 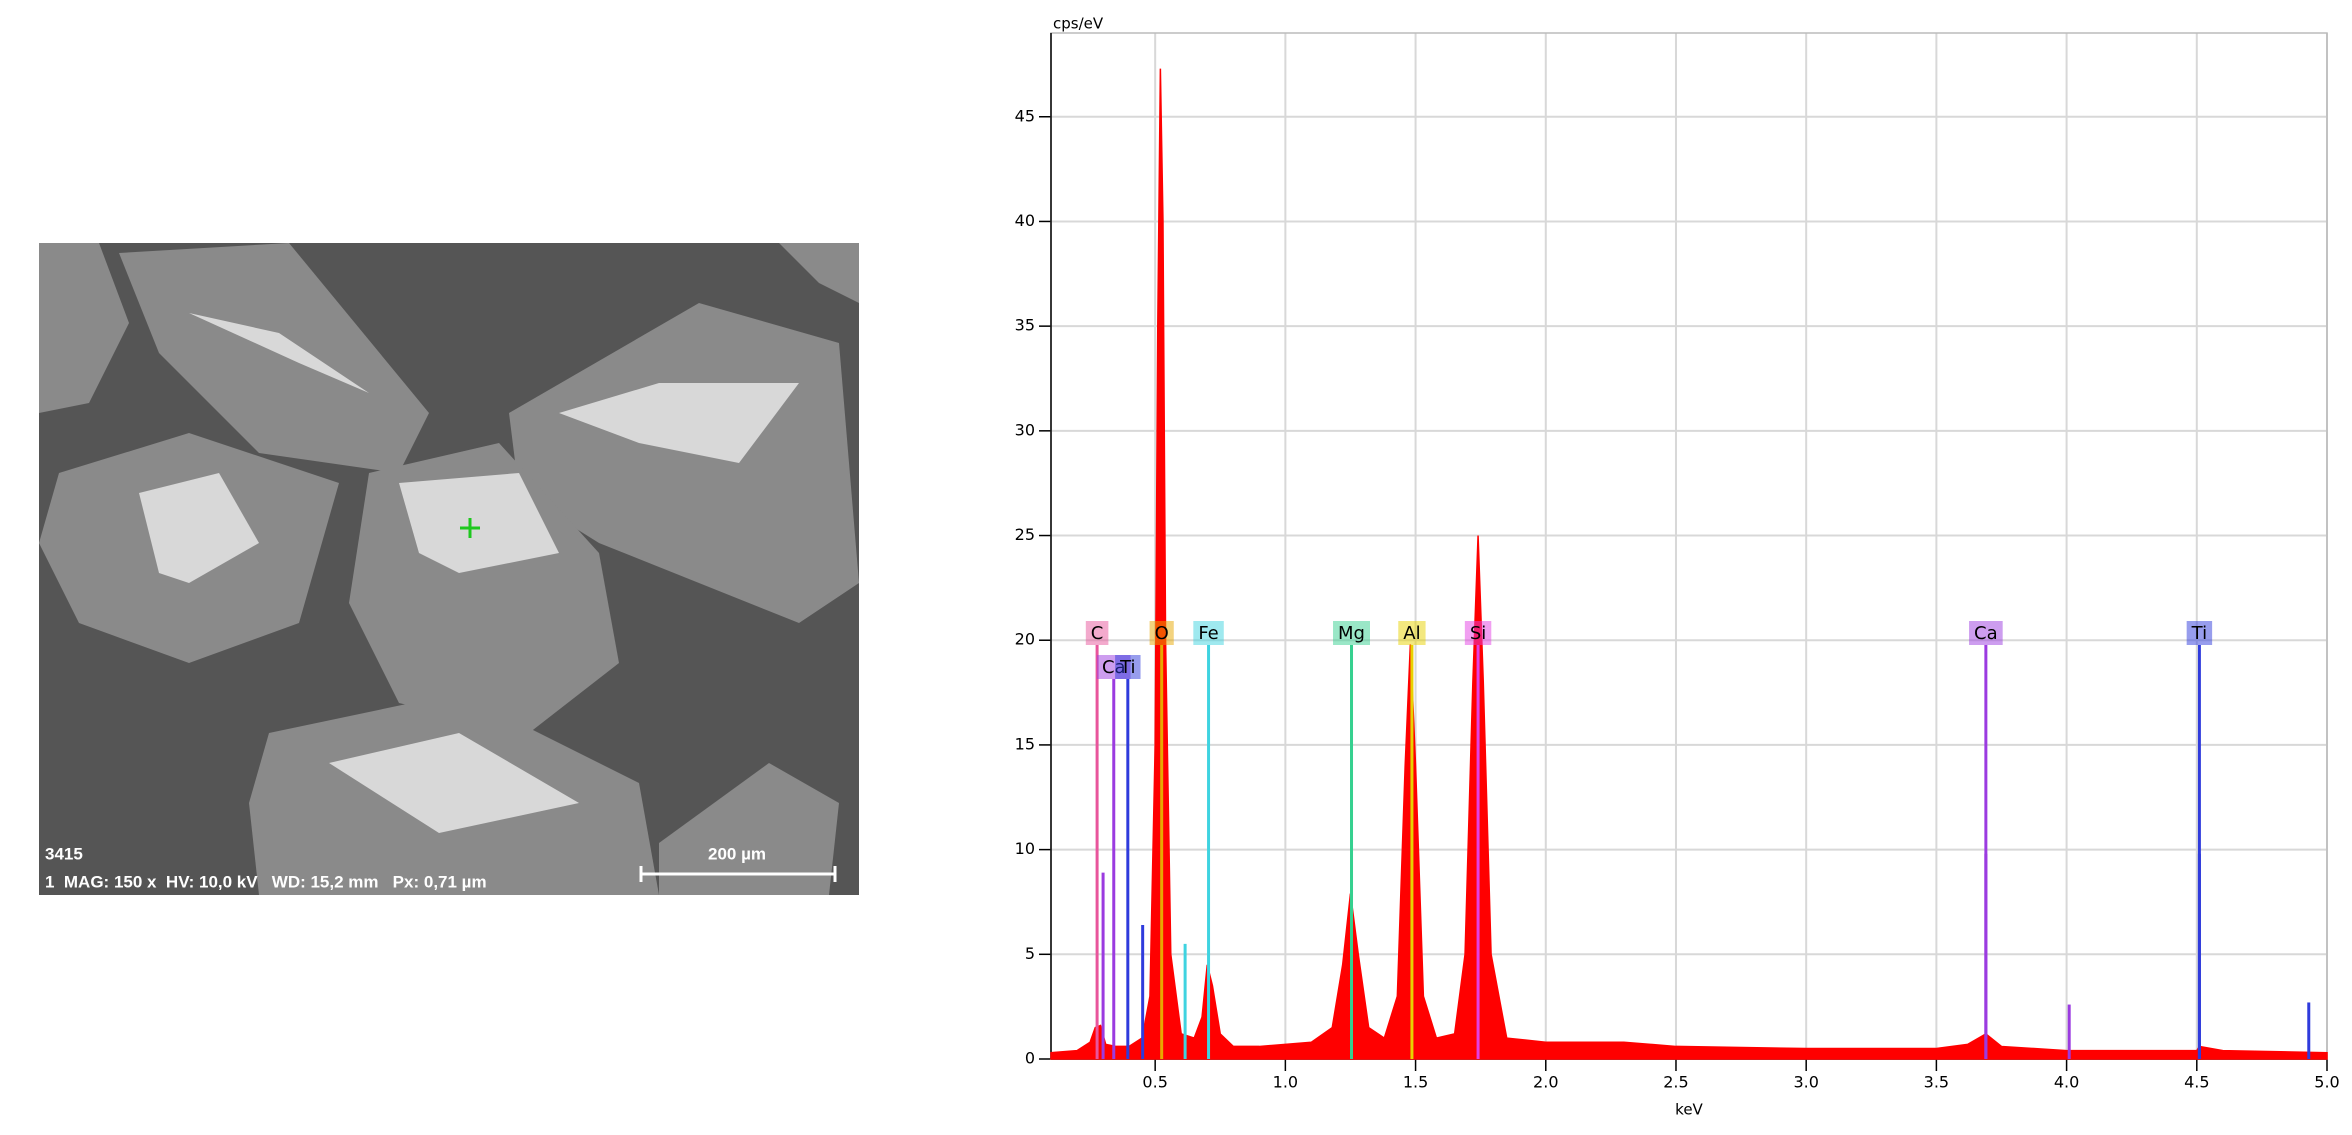 What do you see at coordinates (1545, 1082) in the screenshot?
I see `x-tick-label: 2.0` at bounding box center [1545, 1082].